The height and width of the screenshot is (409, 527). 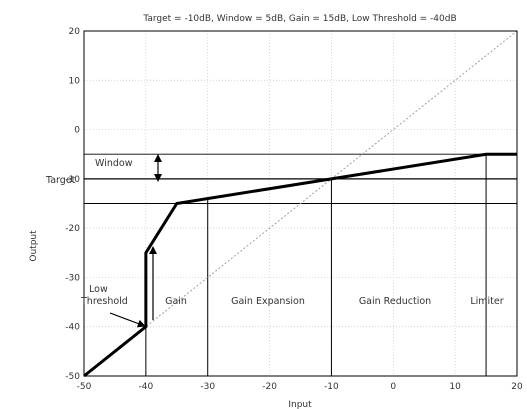 What do you see at coordinates (75, 81) in the screenshot?
I see `y-tick-label-1: 10` at bounding box center [75, 81].